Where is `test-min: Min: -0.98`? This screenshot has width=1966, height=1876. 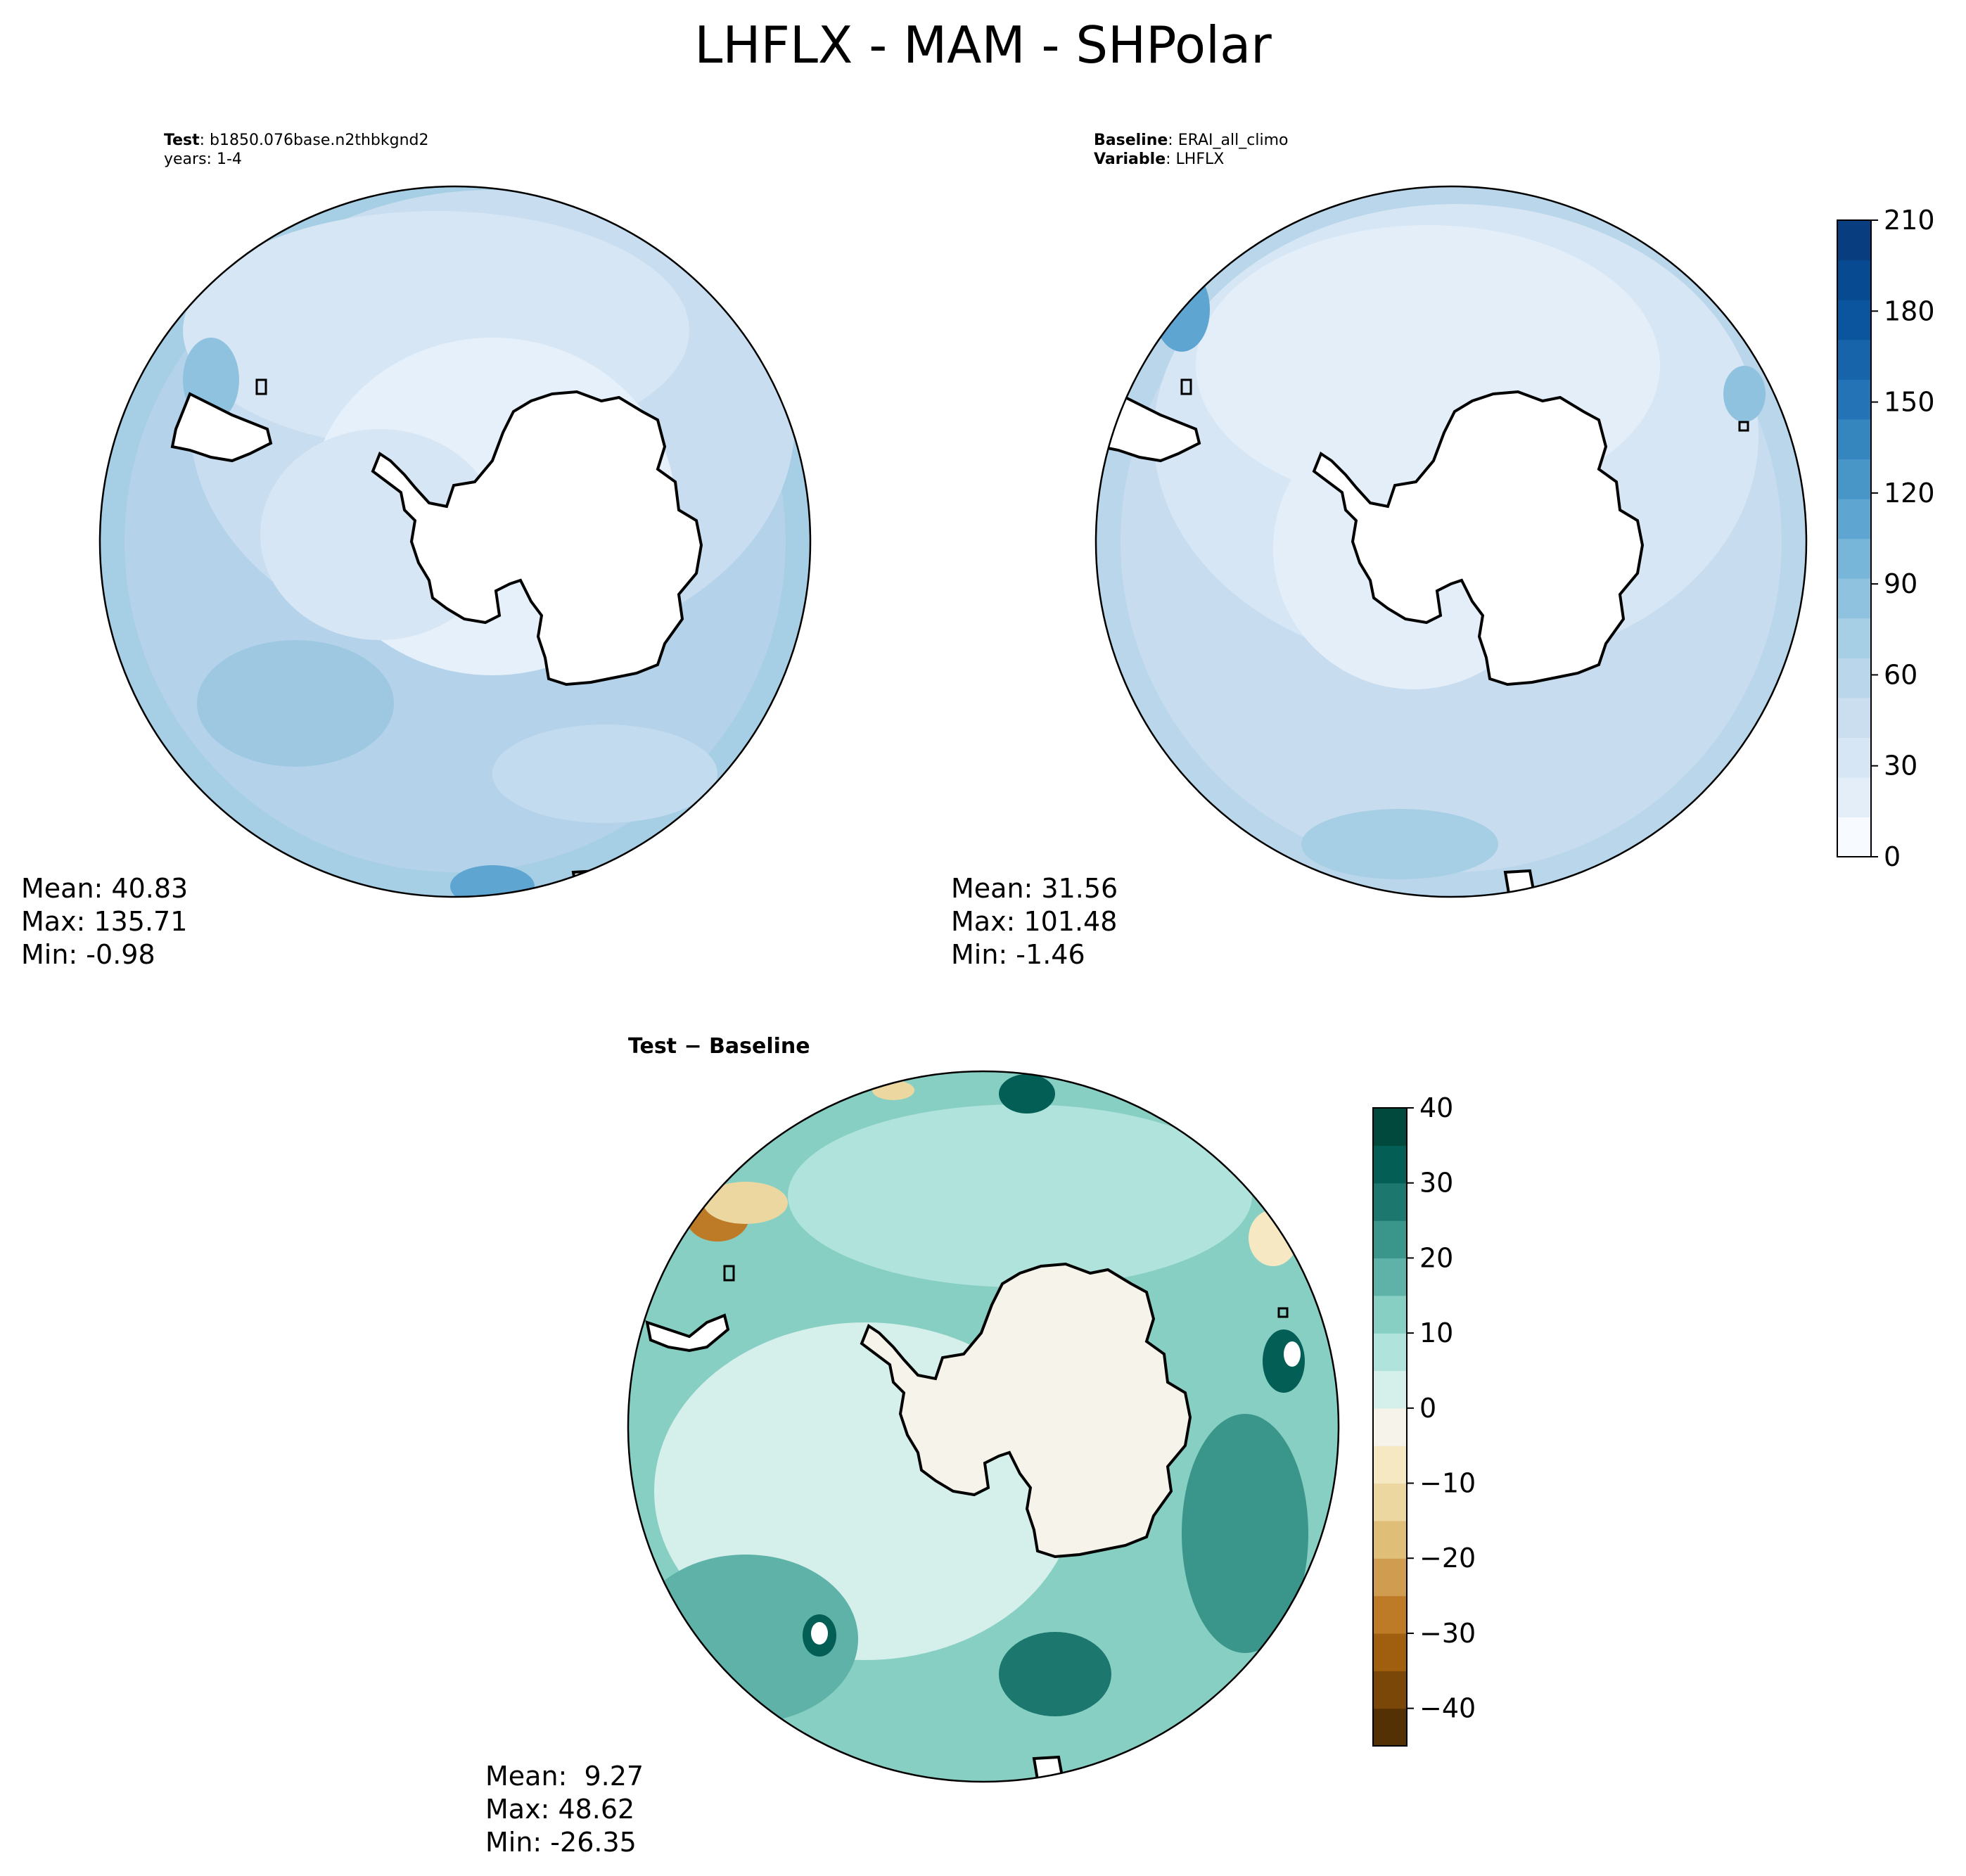
test-min: Min: -0.98 is located at coordinates (88, 955).